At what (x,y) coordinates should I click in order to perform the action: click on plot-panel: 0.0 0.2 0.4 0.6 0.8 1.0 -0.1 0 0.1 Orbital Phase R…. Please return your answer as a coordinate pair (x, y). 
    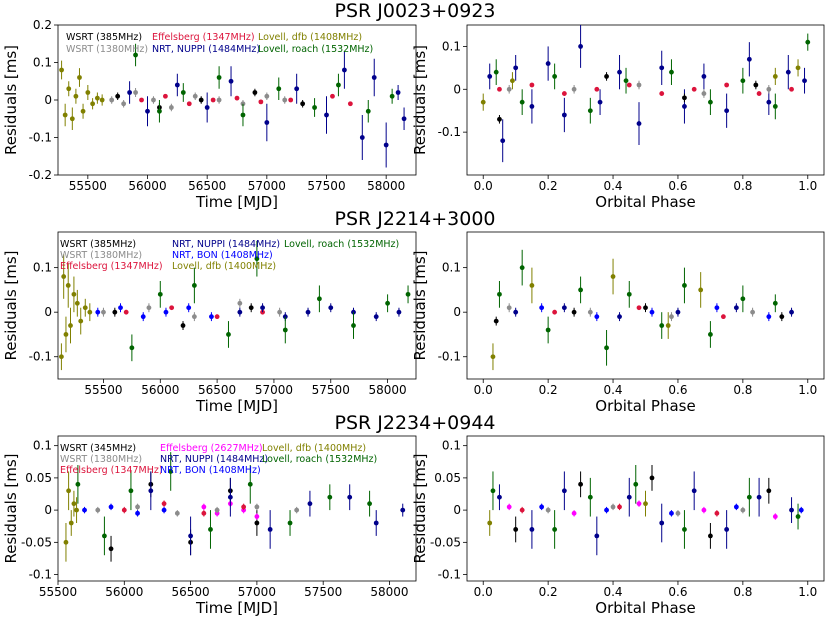
    Looking at the image, I should click on (618, 117).